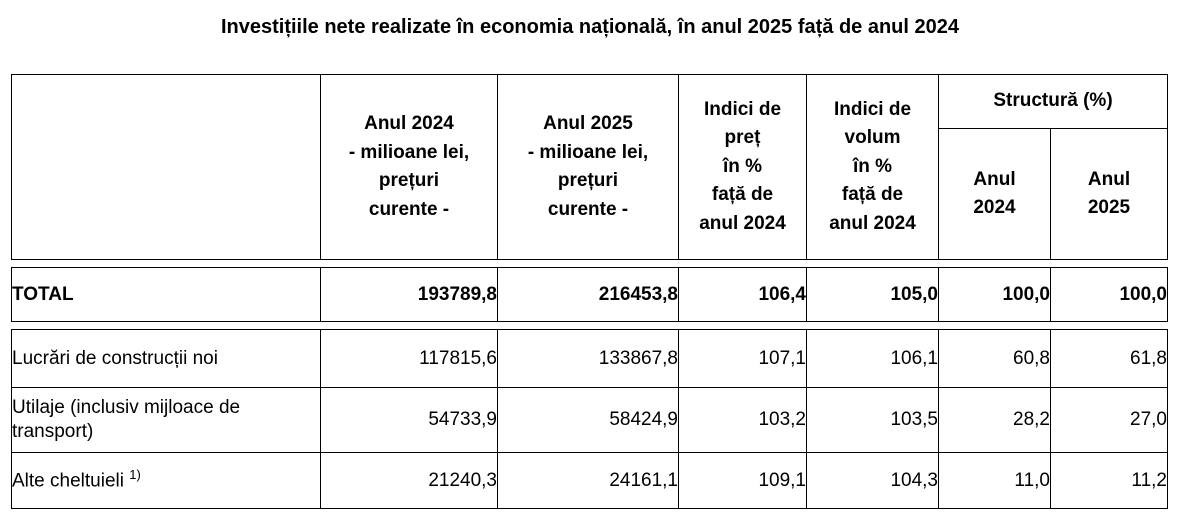 Image resolution: width=1180 pixels, height=518 pixels. Describe the element at coordinates (135, 475) in the screenshot. I see `footnote-marker: 1)` at that location.